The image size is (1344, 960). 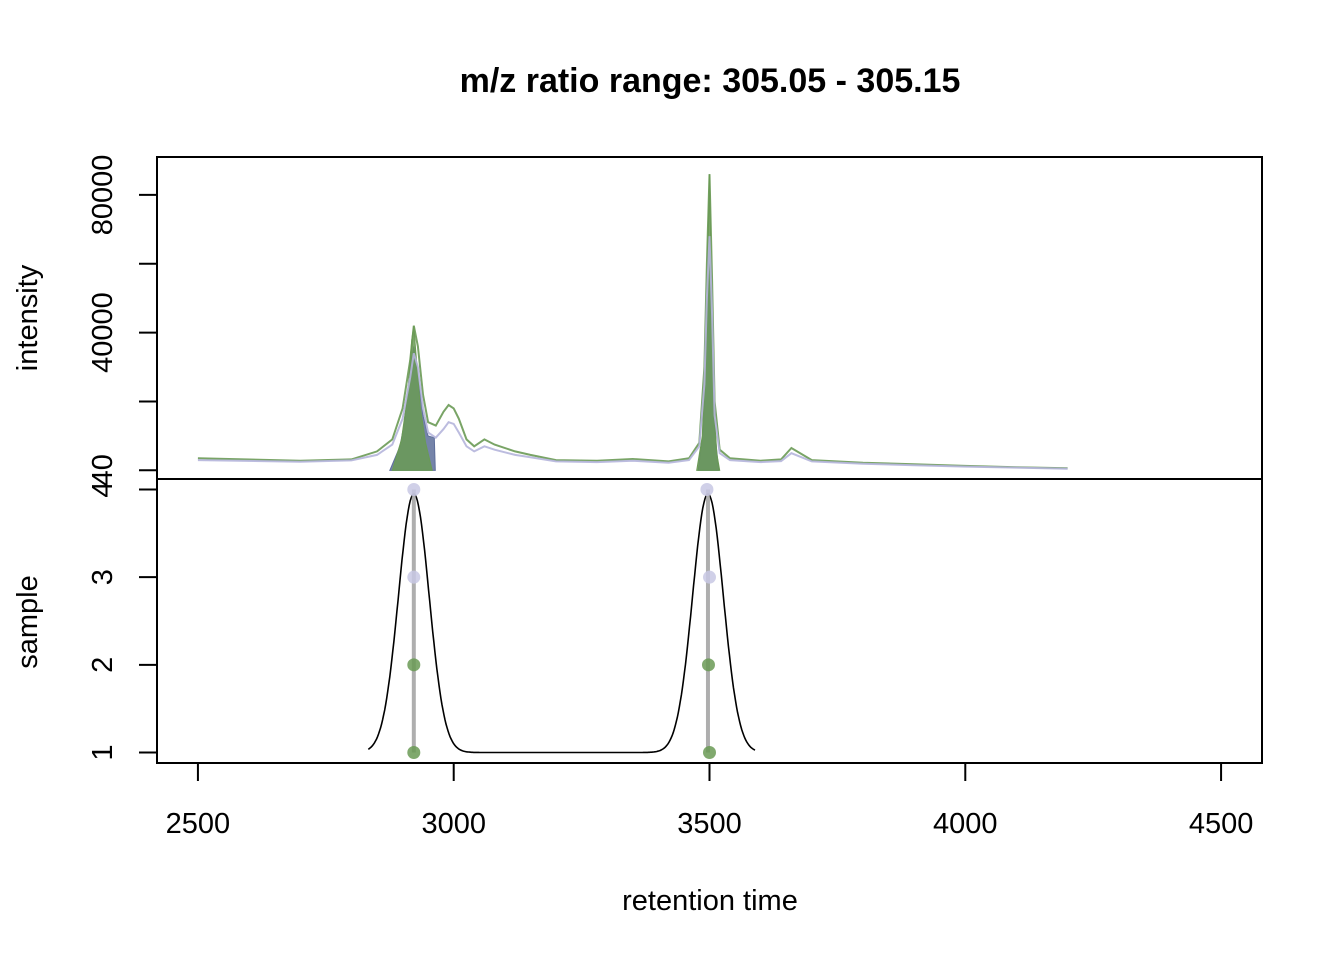 I want to click on x-tick-label: 3500, so click(x=709, y=824).